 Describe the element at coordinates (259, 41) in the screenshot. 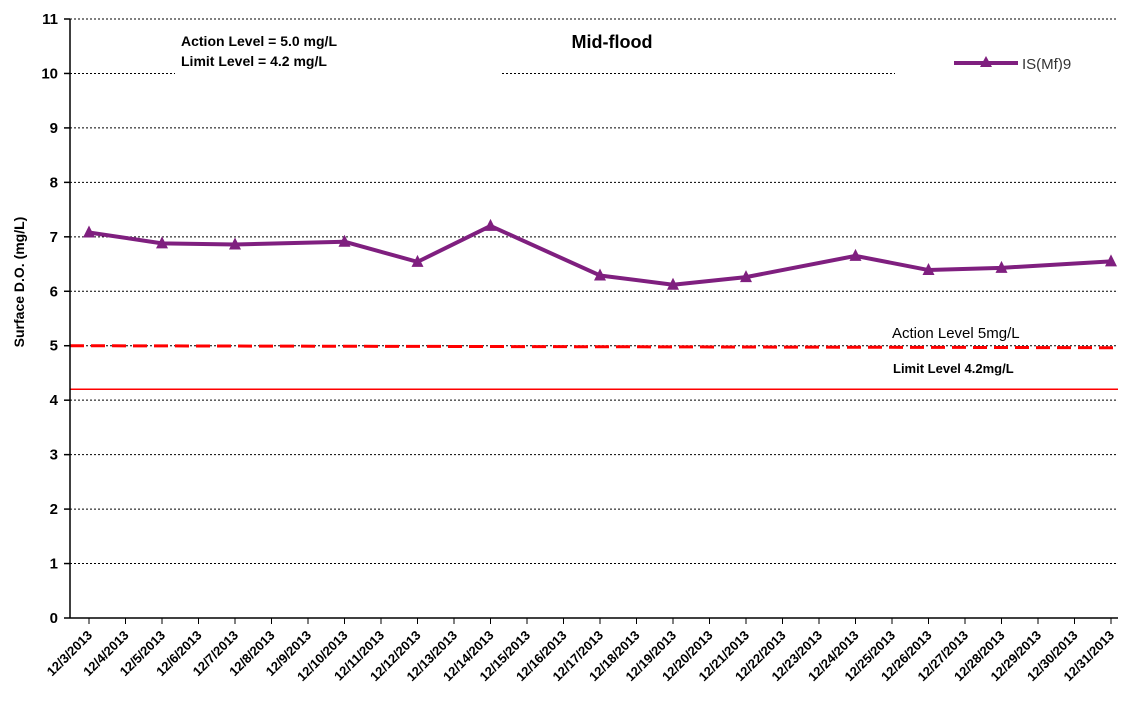

I see `annotation-action-level: Action Level = 5.0 mg/L` at that location.